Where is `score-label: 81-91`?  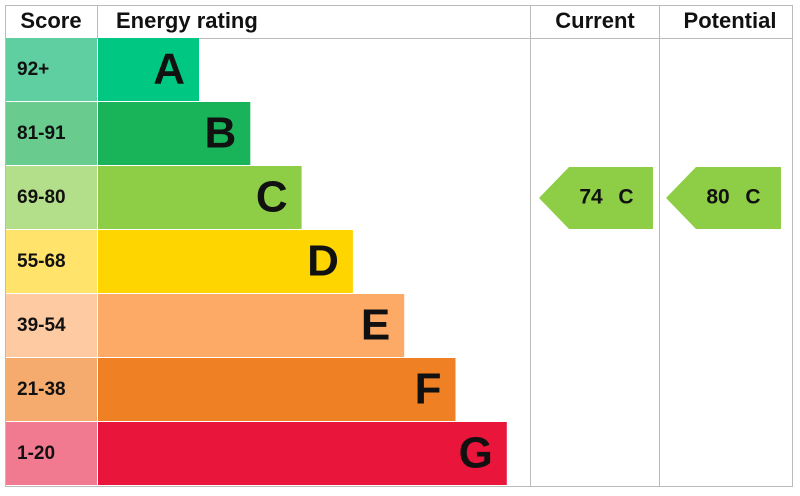
score-label: 81-91 is located at coordinates (41, 133).